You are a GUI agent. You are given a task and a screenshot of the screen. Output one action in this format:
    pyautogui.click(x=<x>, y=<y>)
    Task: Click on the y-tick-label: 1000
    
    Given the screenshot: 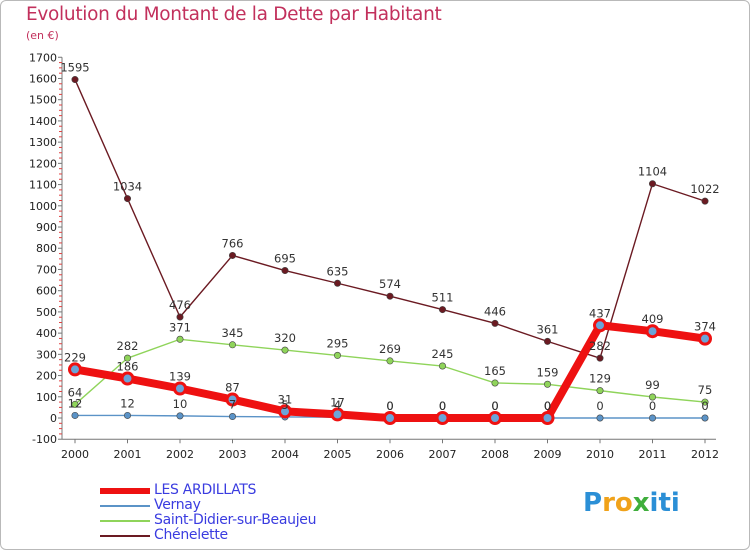 What is the action you would take?
    pyautogui.click(x=43, y=206)
    